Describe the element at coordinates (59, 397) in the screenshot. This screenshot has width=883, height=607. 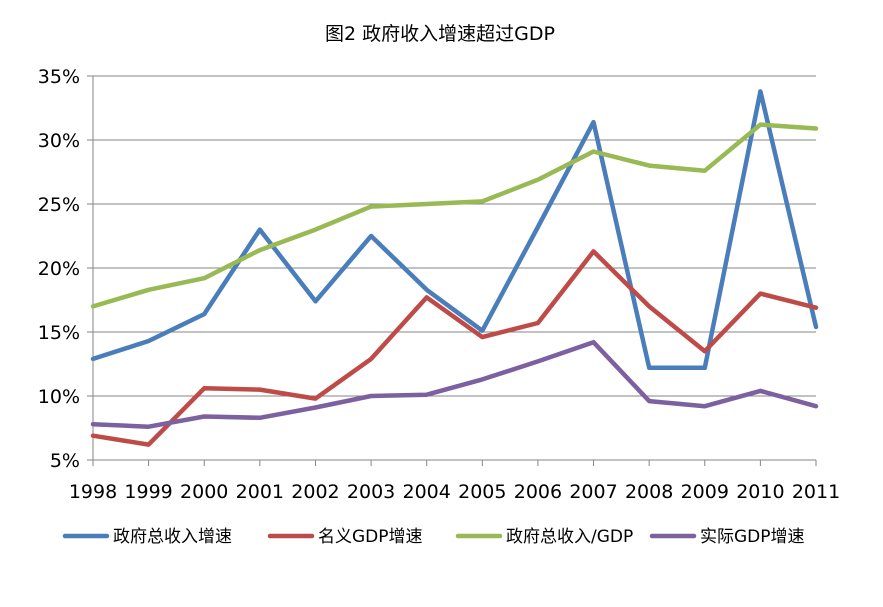
I see `y-tick-label: 10%` at that location.